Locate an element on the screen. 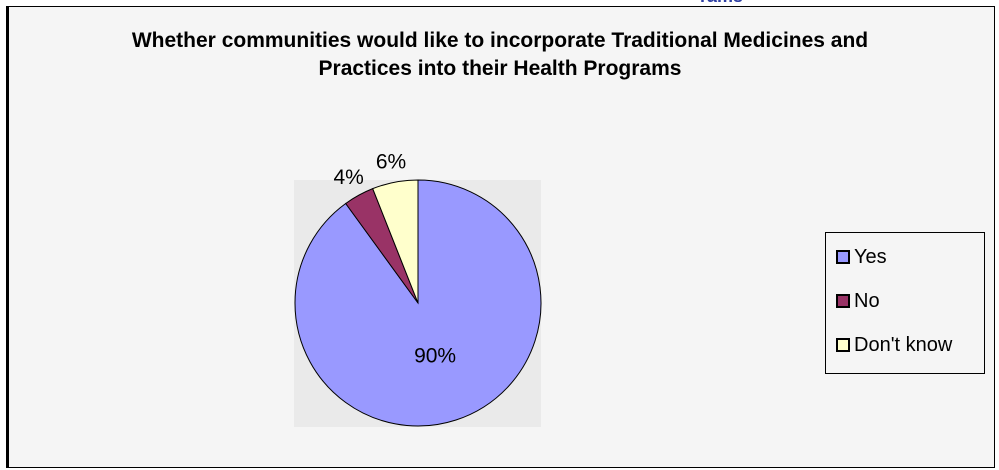  legend-item-no: No is located at coordinates (858, 301).